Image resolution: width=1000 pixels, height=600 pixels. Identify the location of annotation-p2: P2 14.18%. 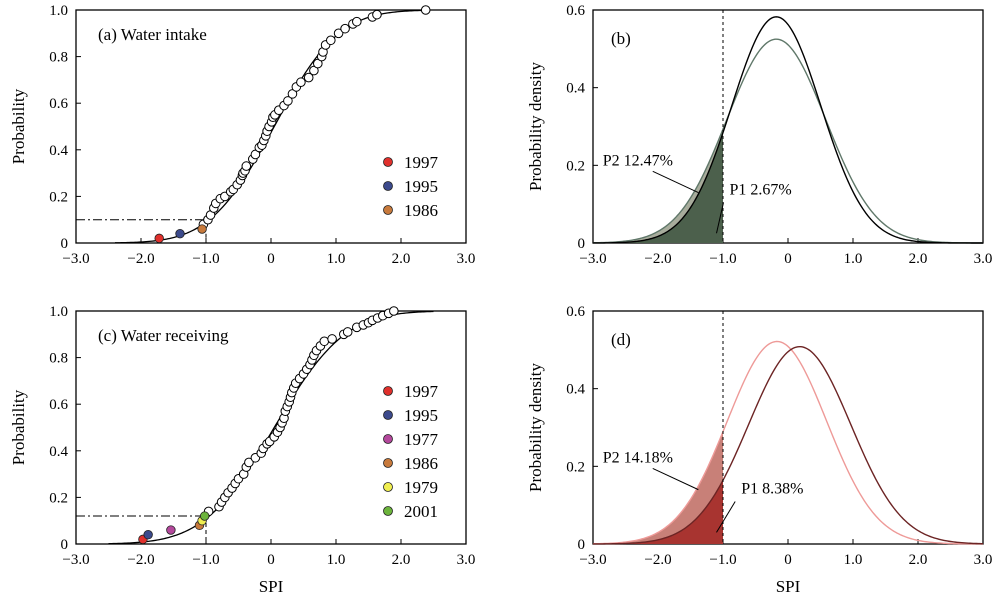
(638, 457).